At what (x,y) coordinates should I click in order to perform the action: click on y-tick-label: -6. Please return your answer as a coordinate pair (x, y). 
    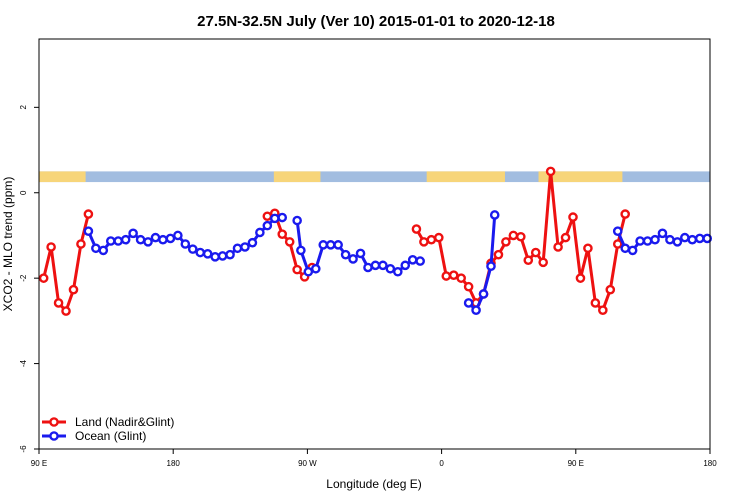
    Looking at the image, I should click on (23, 449).